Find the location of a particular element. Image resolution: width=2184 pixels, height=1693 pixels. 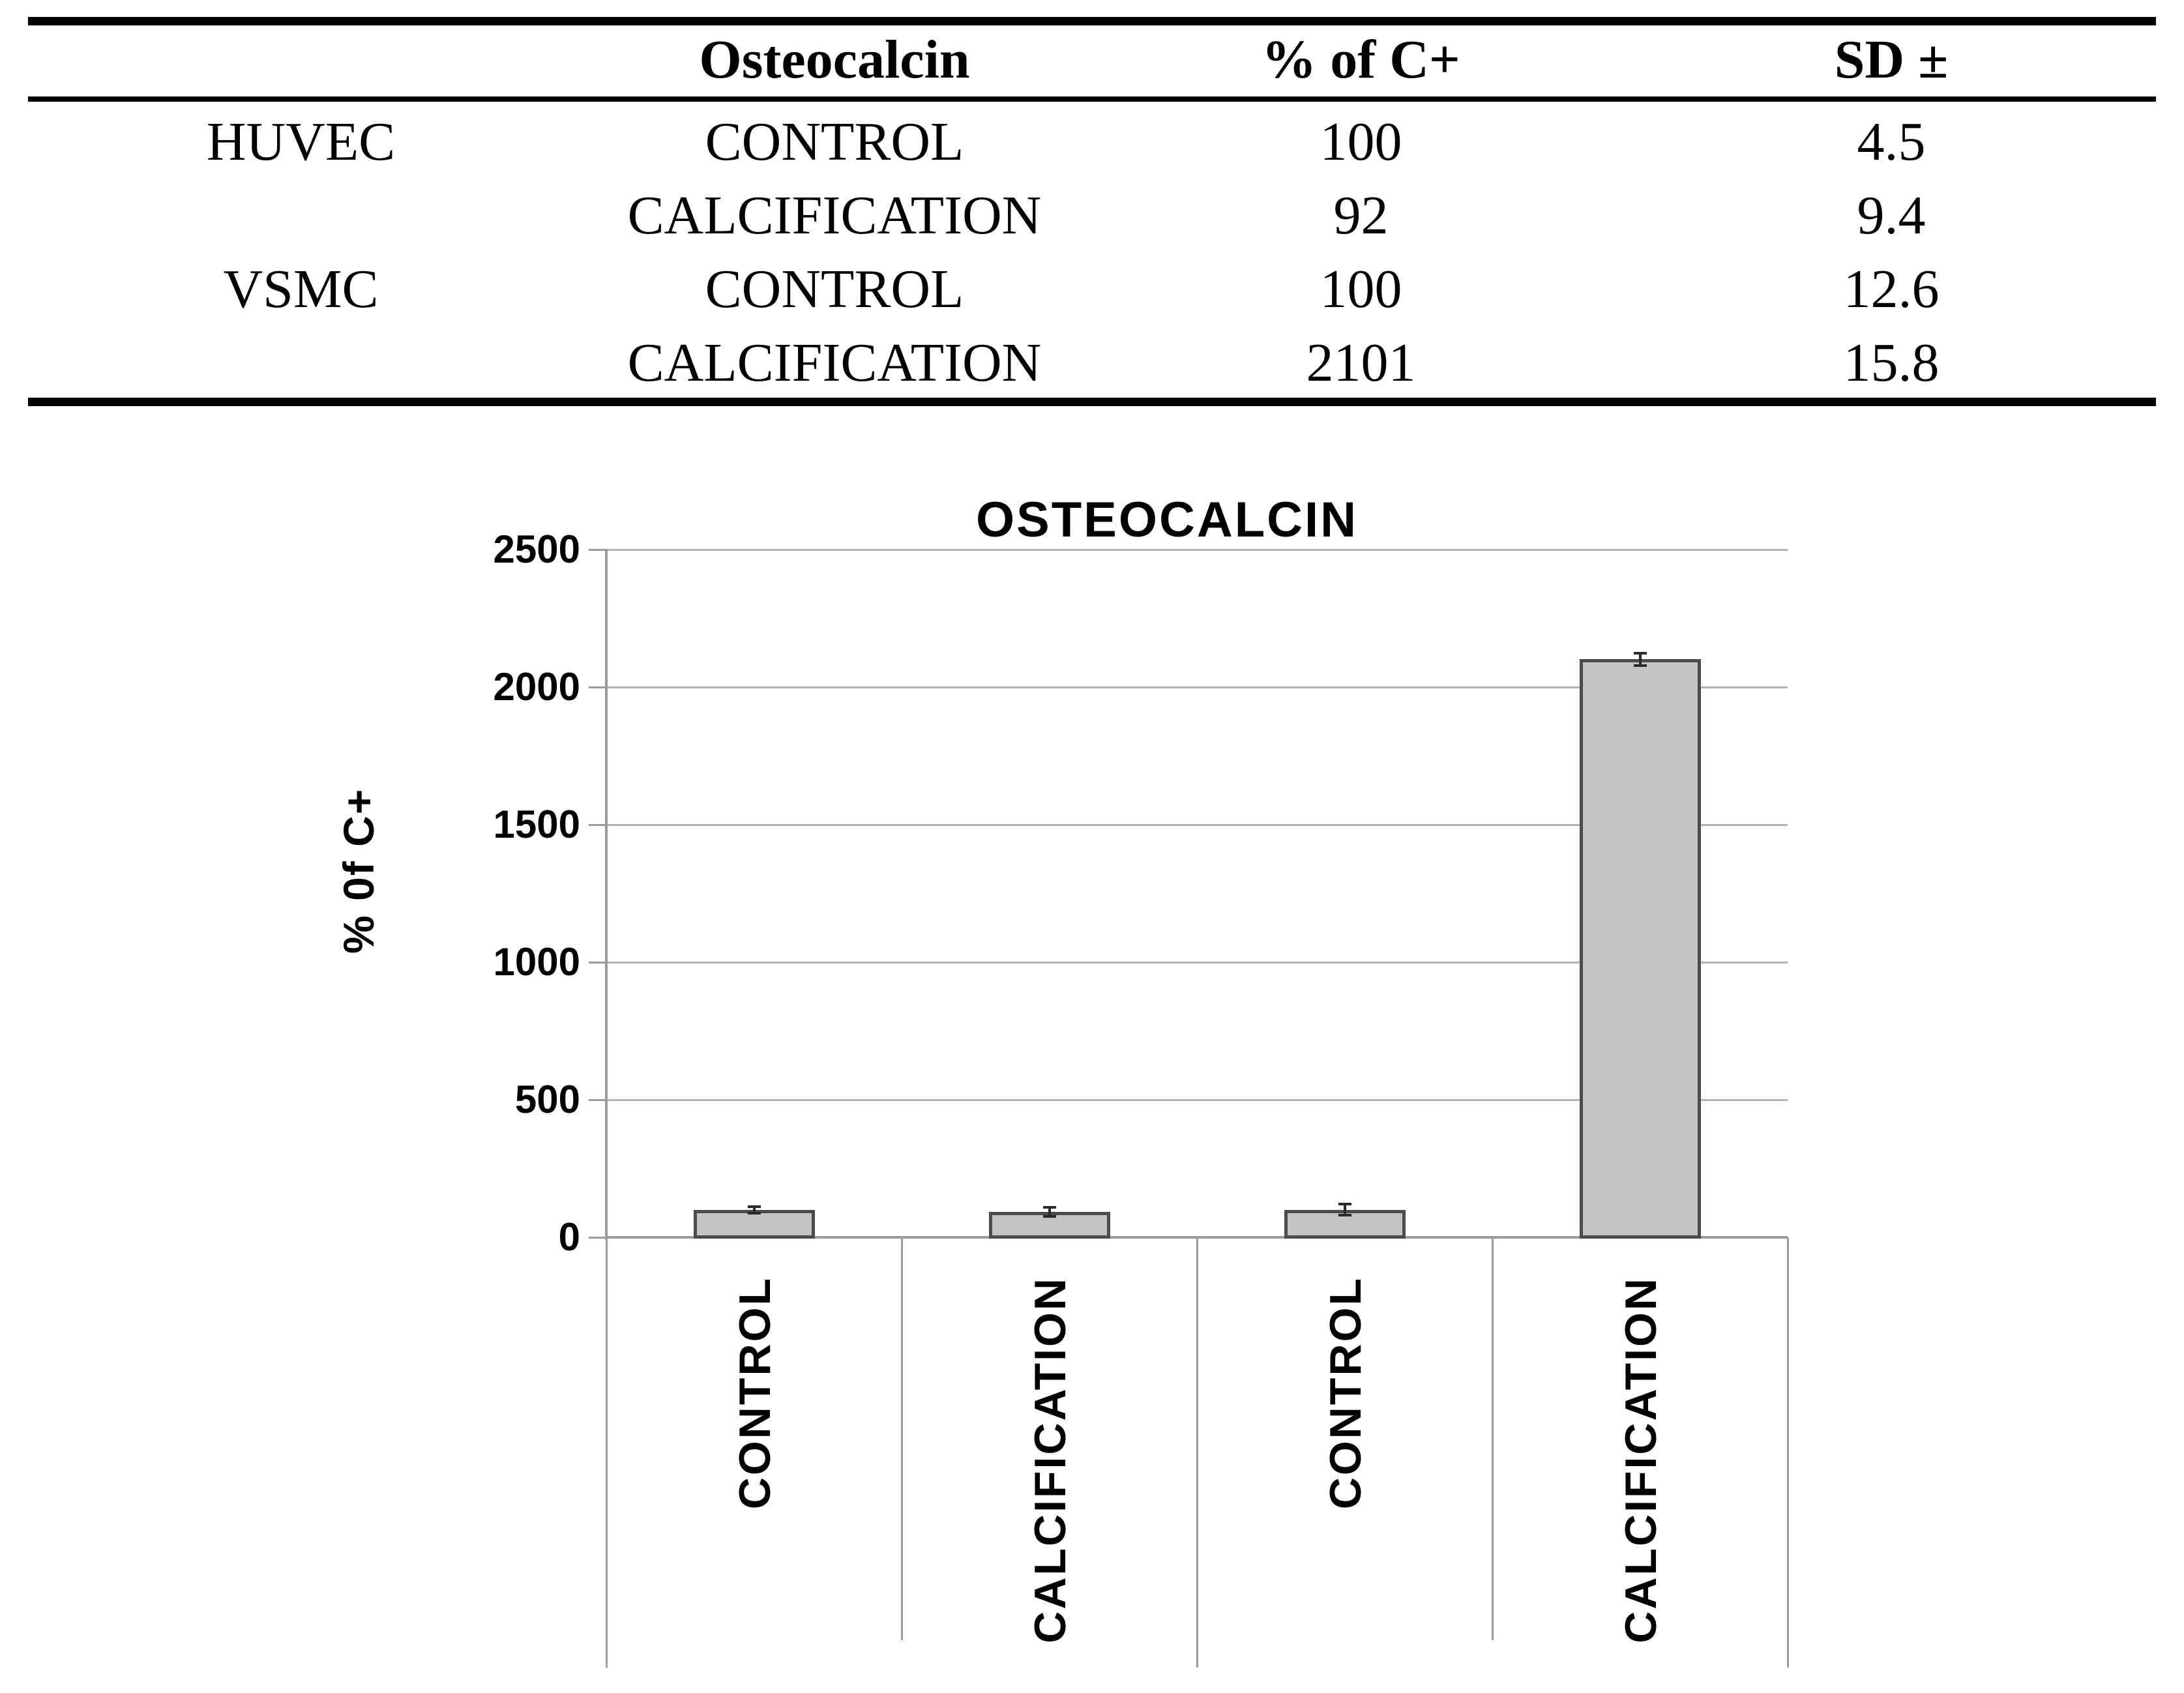

row-sd: 12.6 is located at coordinates (1892, 288).